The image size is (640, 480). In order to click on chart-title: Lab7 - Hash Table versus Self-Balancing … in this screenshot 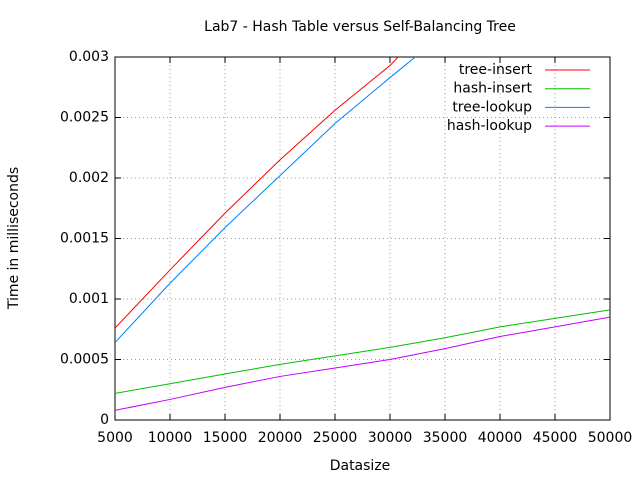, I will do `click(360, 27)`.